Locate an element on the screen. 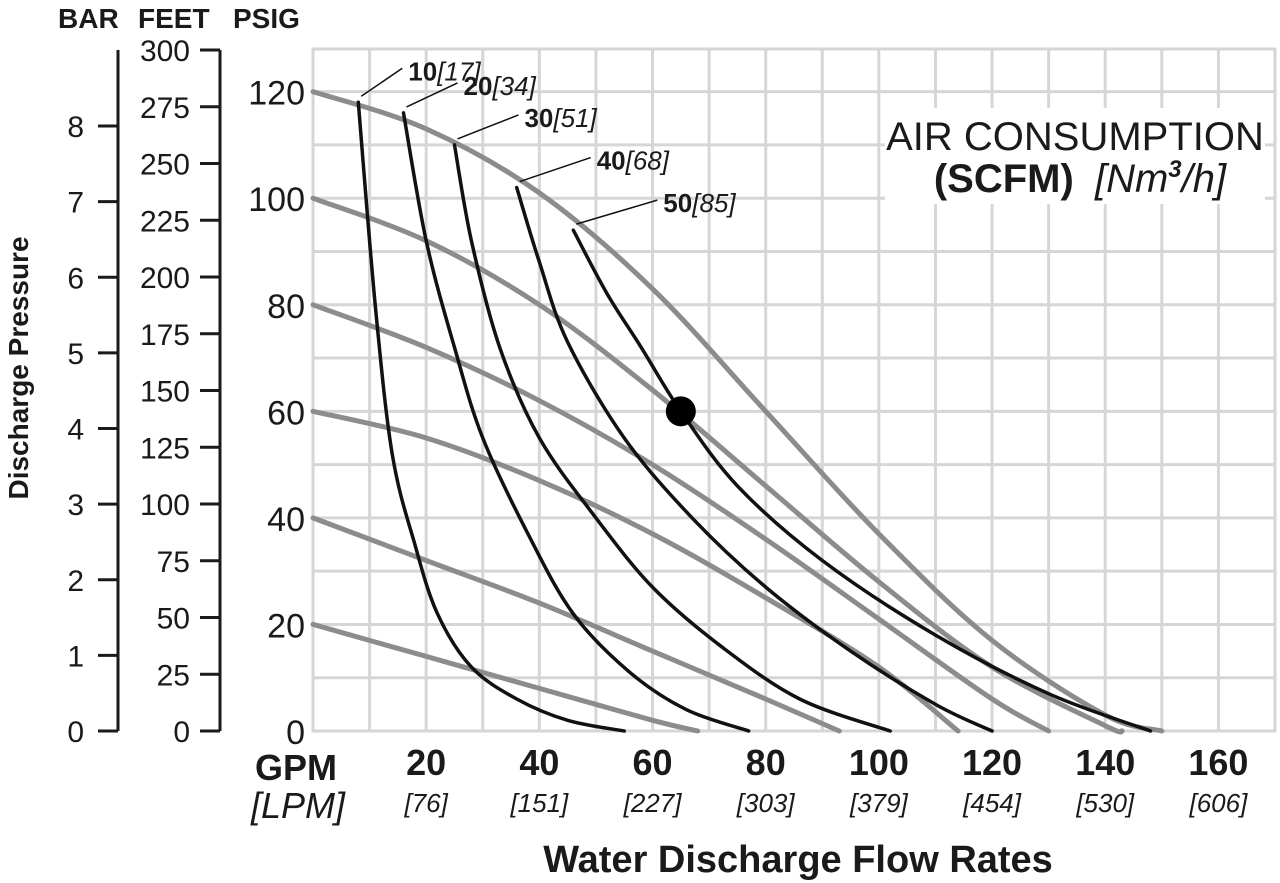  bar-header: BAR is located at coordinates (88, 18).